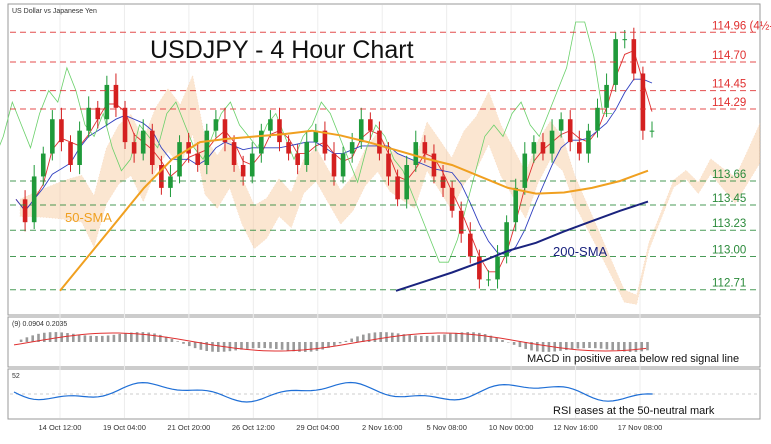  Describe the element at coordinates (382, 427) in the screenshot. I see `x-tick-label: 2 Nov 16:00` at that location.